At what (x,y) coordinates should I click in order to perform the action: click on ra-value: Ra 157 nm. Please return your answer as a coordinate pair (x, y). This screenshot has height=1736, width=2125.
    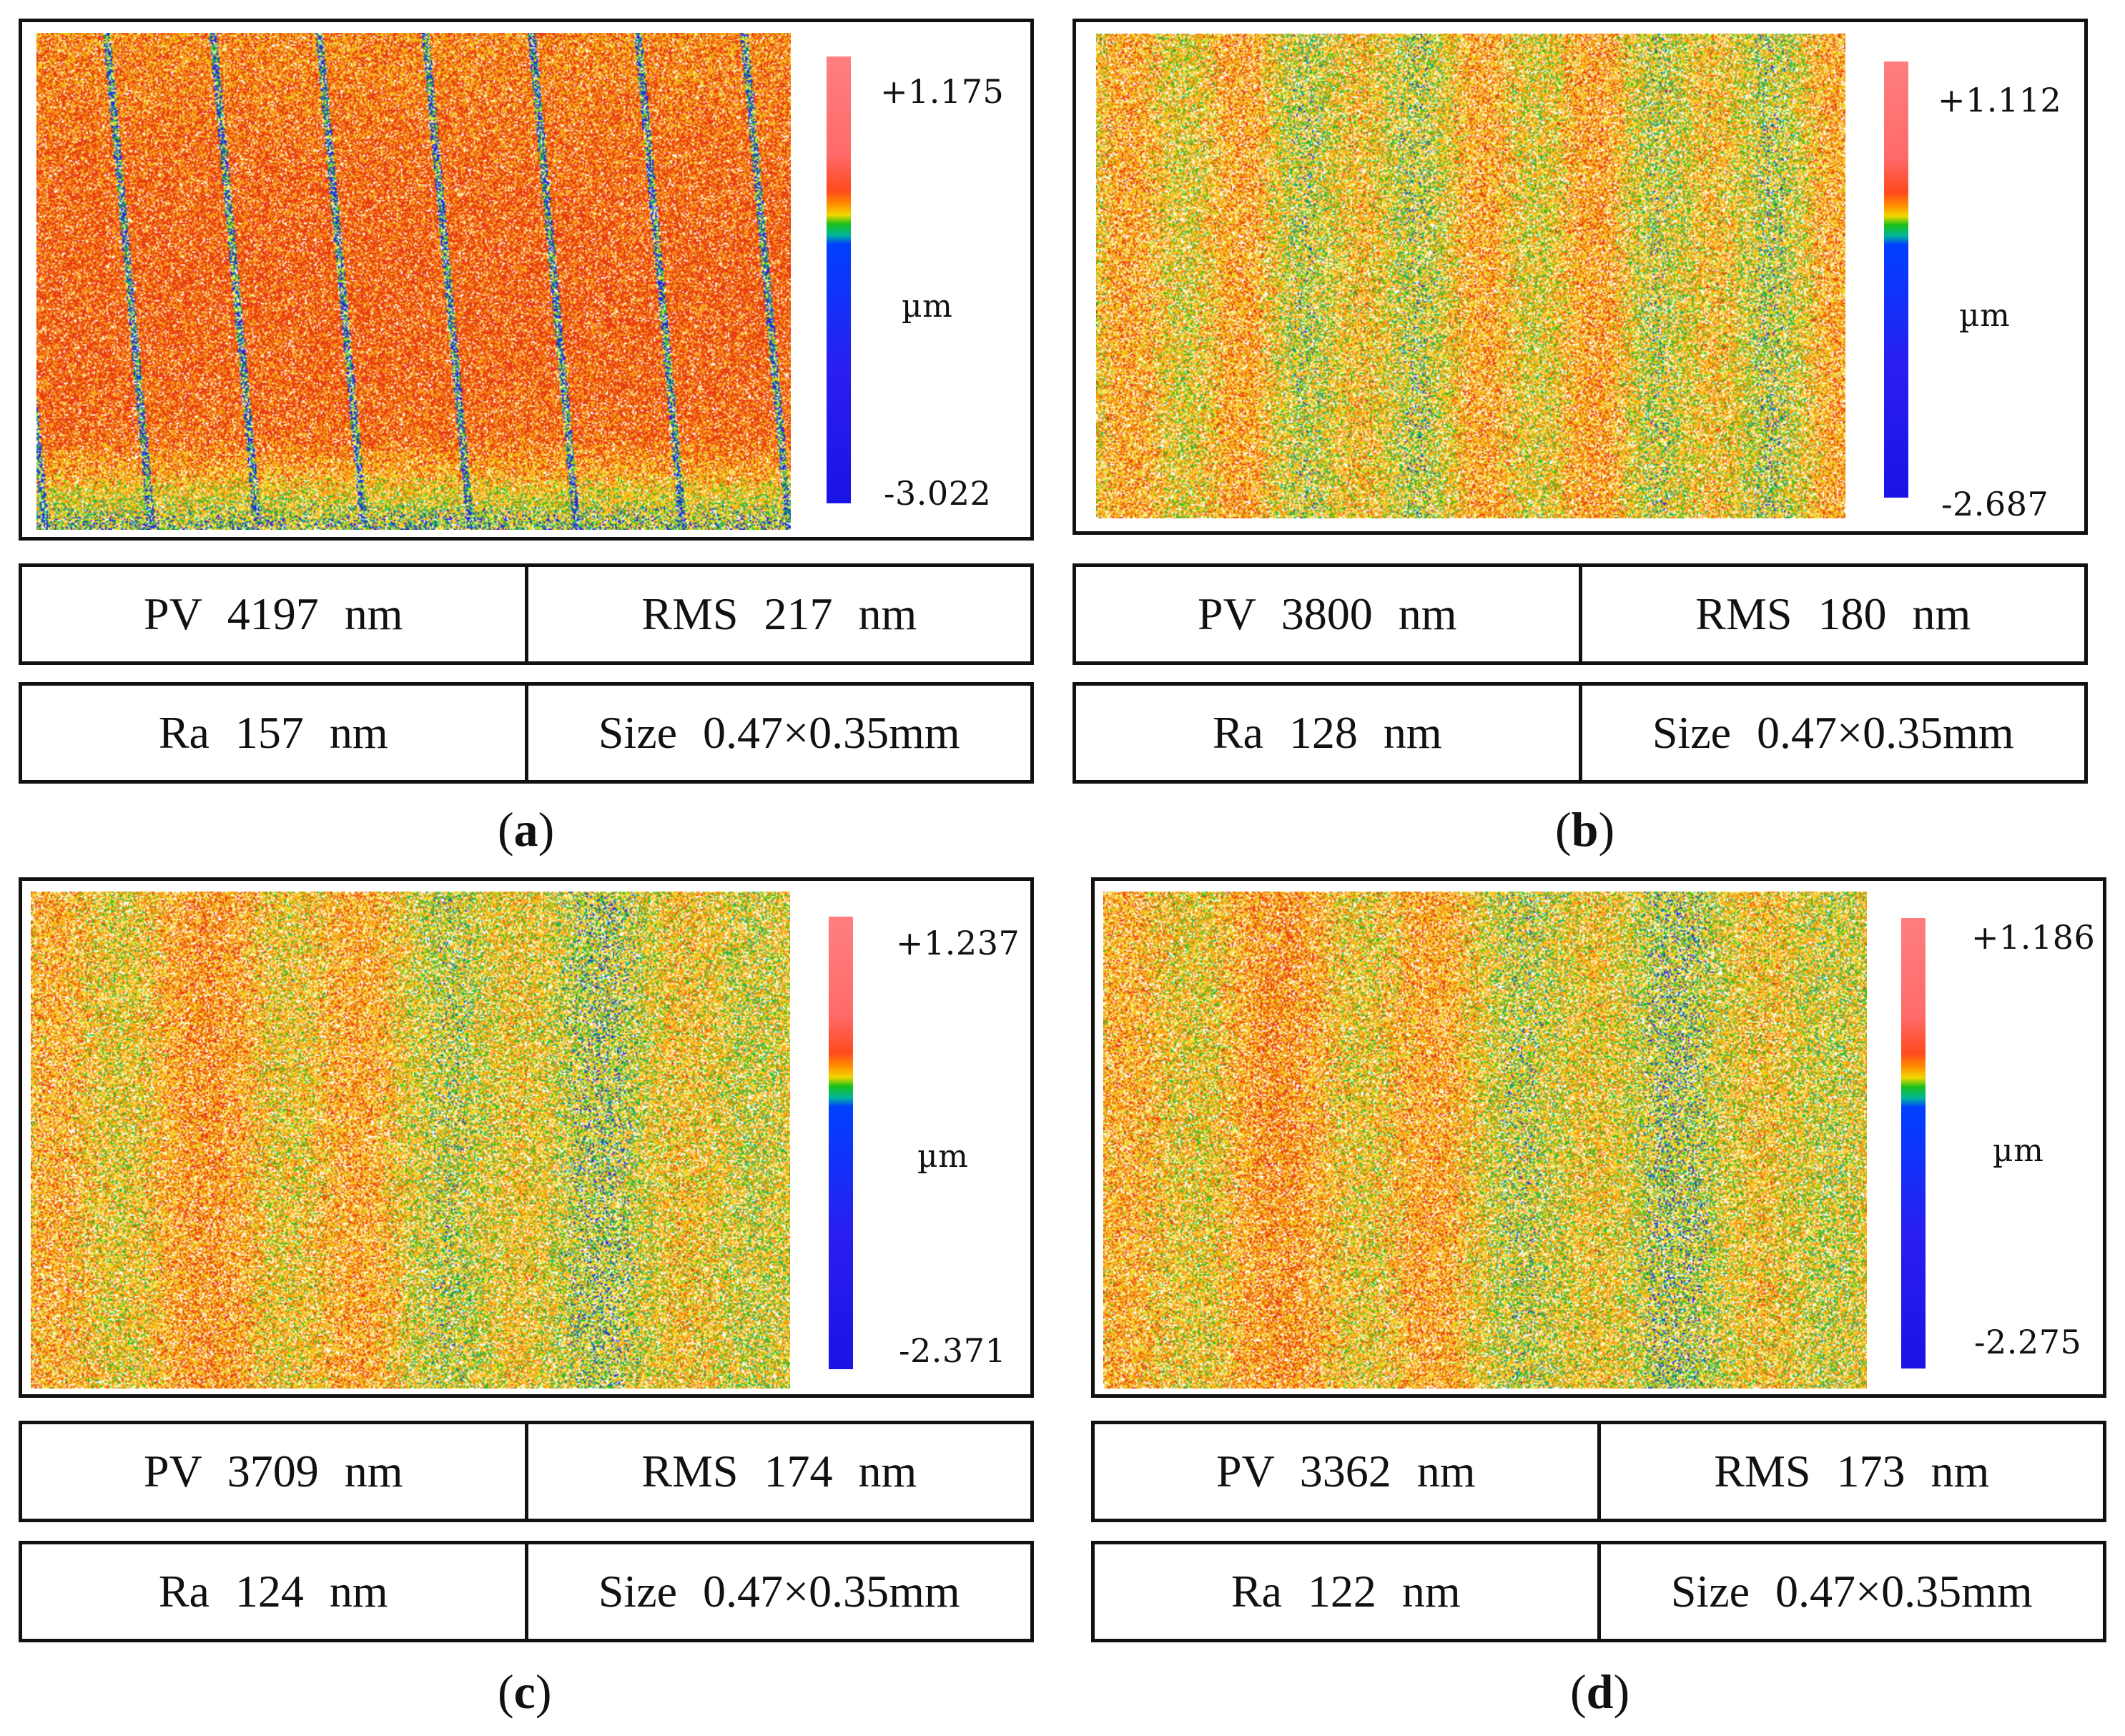
    Looking at the image, I should click on (273, 732).